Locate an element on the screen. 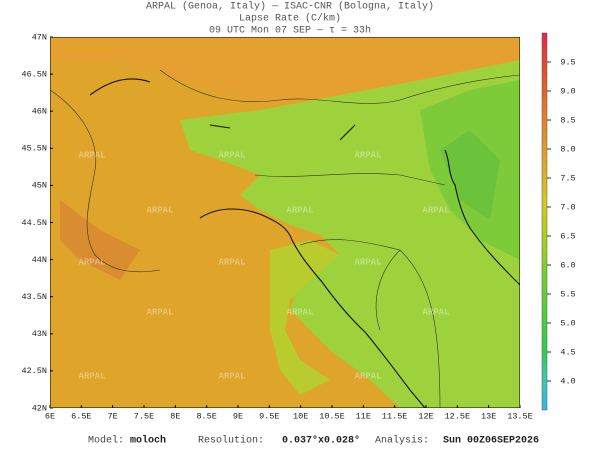 This screenshot has height=450, width=600. coastline is located at coordinates (482, 217).